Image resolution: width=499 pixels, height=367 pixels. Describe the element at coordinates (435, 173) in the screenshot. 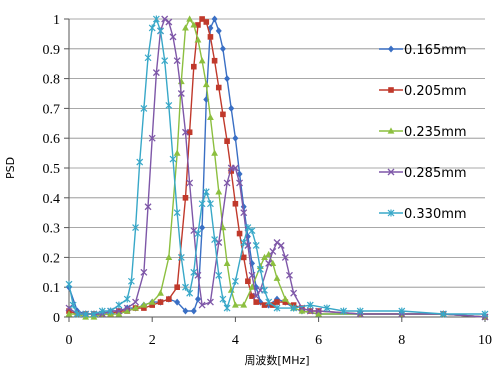

I see `legend-label: 0.285mm` at that location.